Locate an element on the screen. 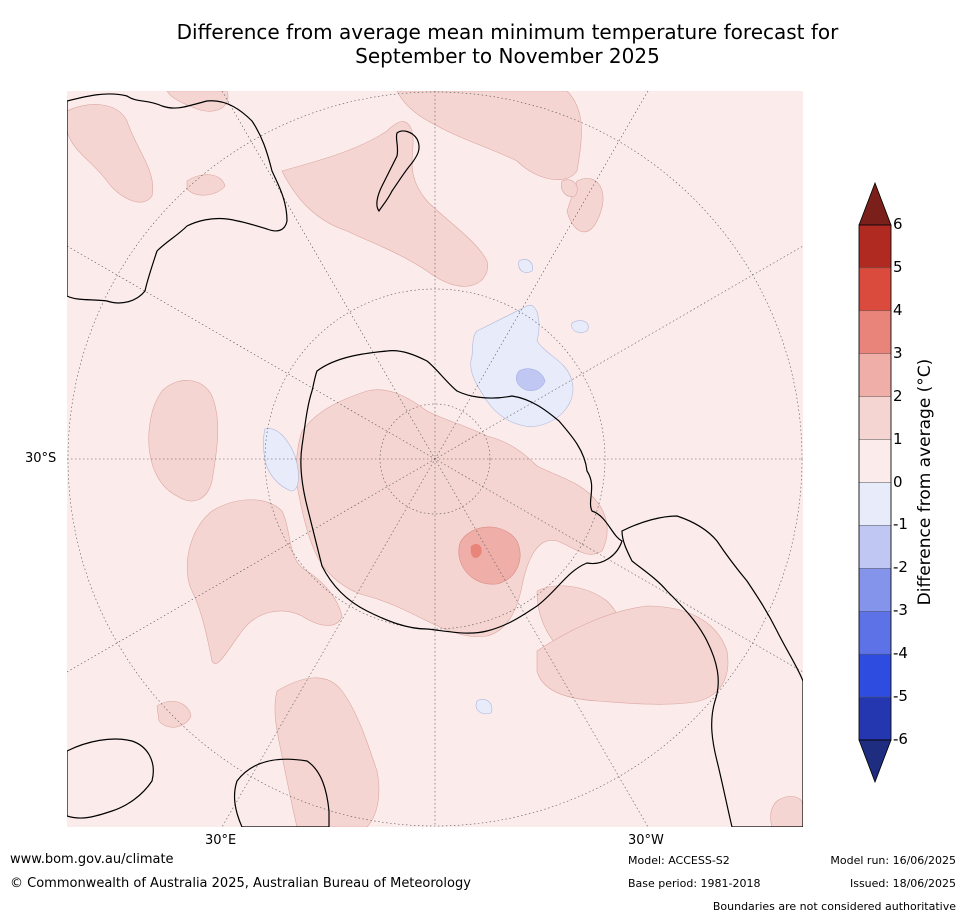  colorbar-tick-label: 1 is located at coordinates (898, 438).